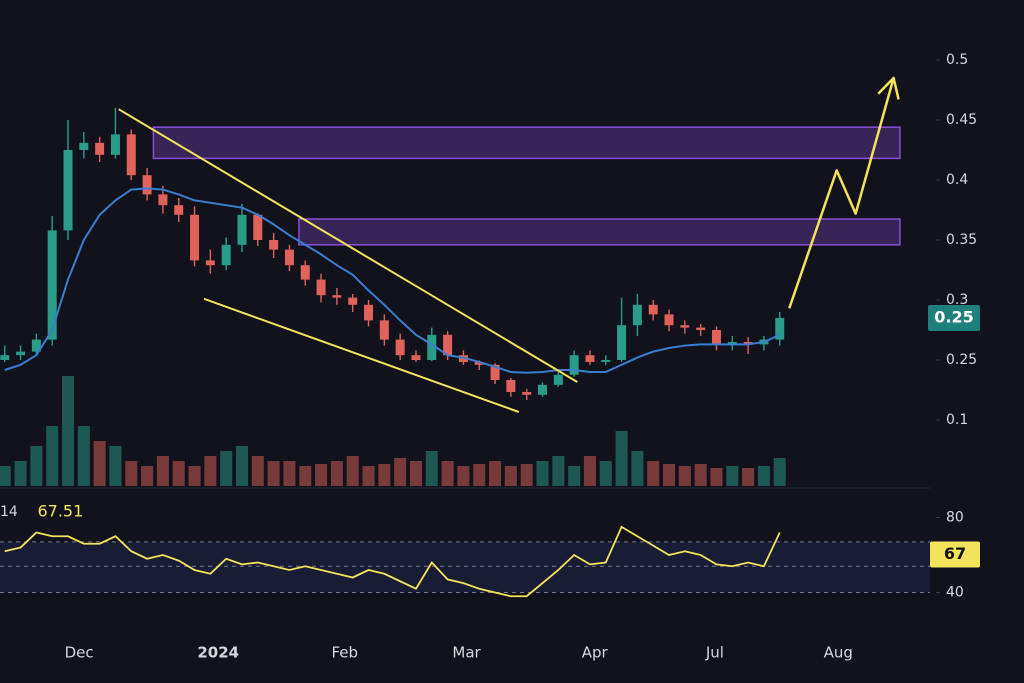 The image size is (1024, 683). I want to click on trendline, so click(361, 355).